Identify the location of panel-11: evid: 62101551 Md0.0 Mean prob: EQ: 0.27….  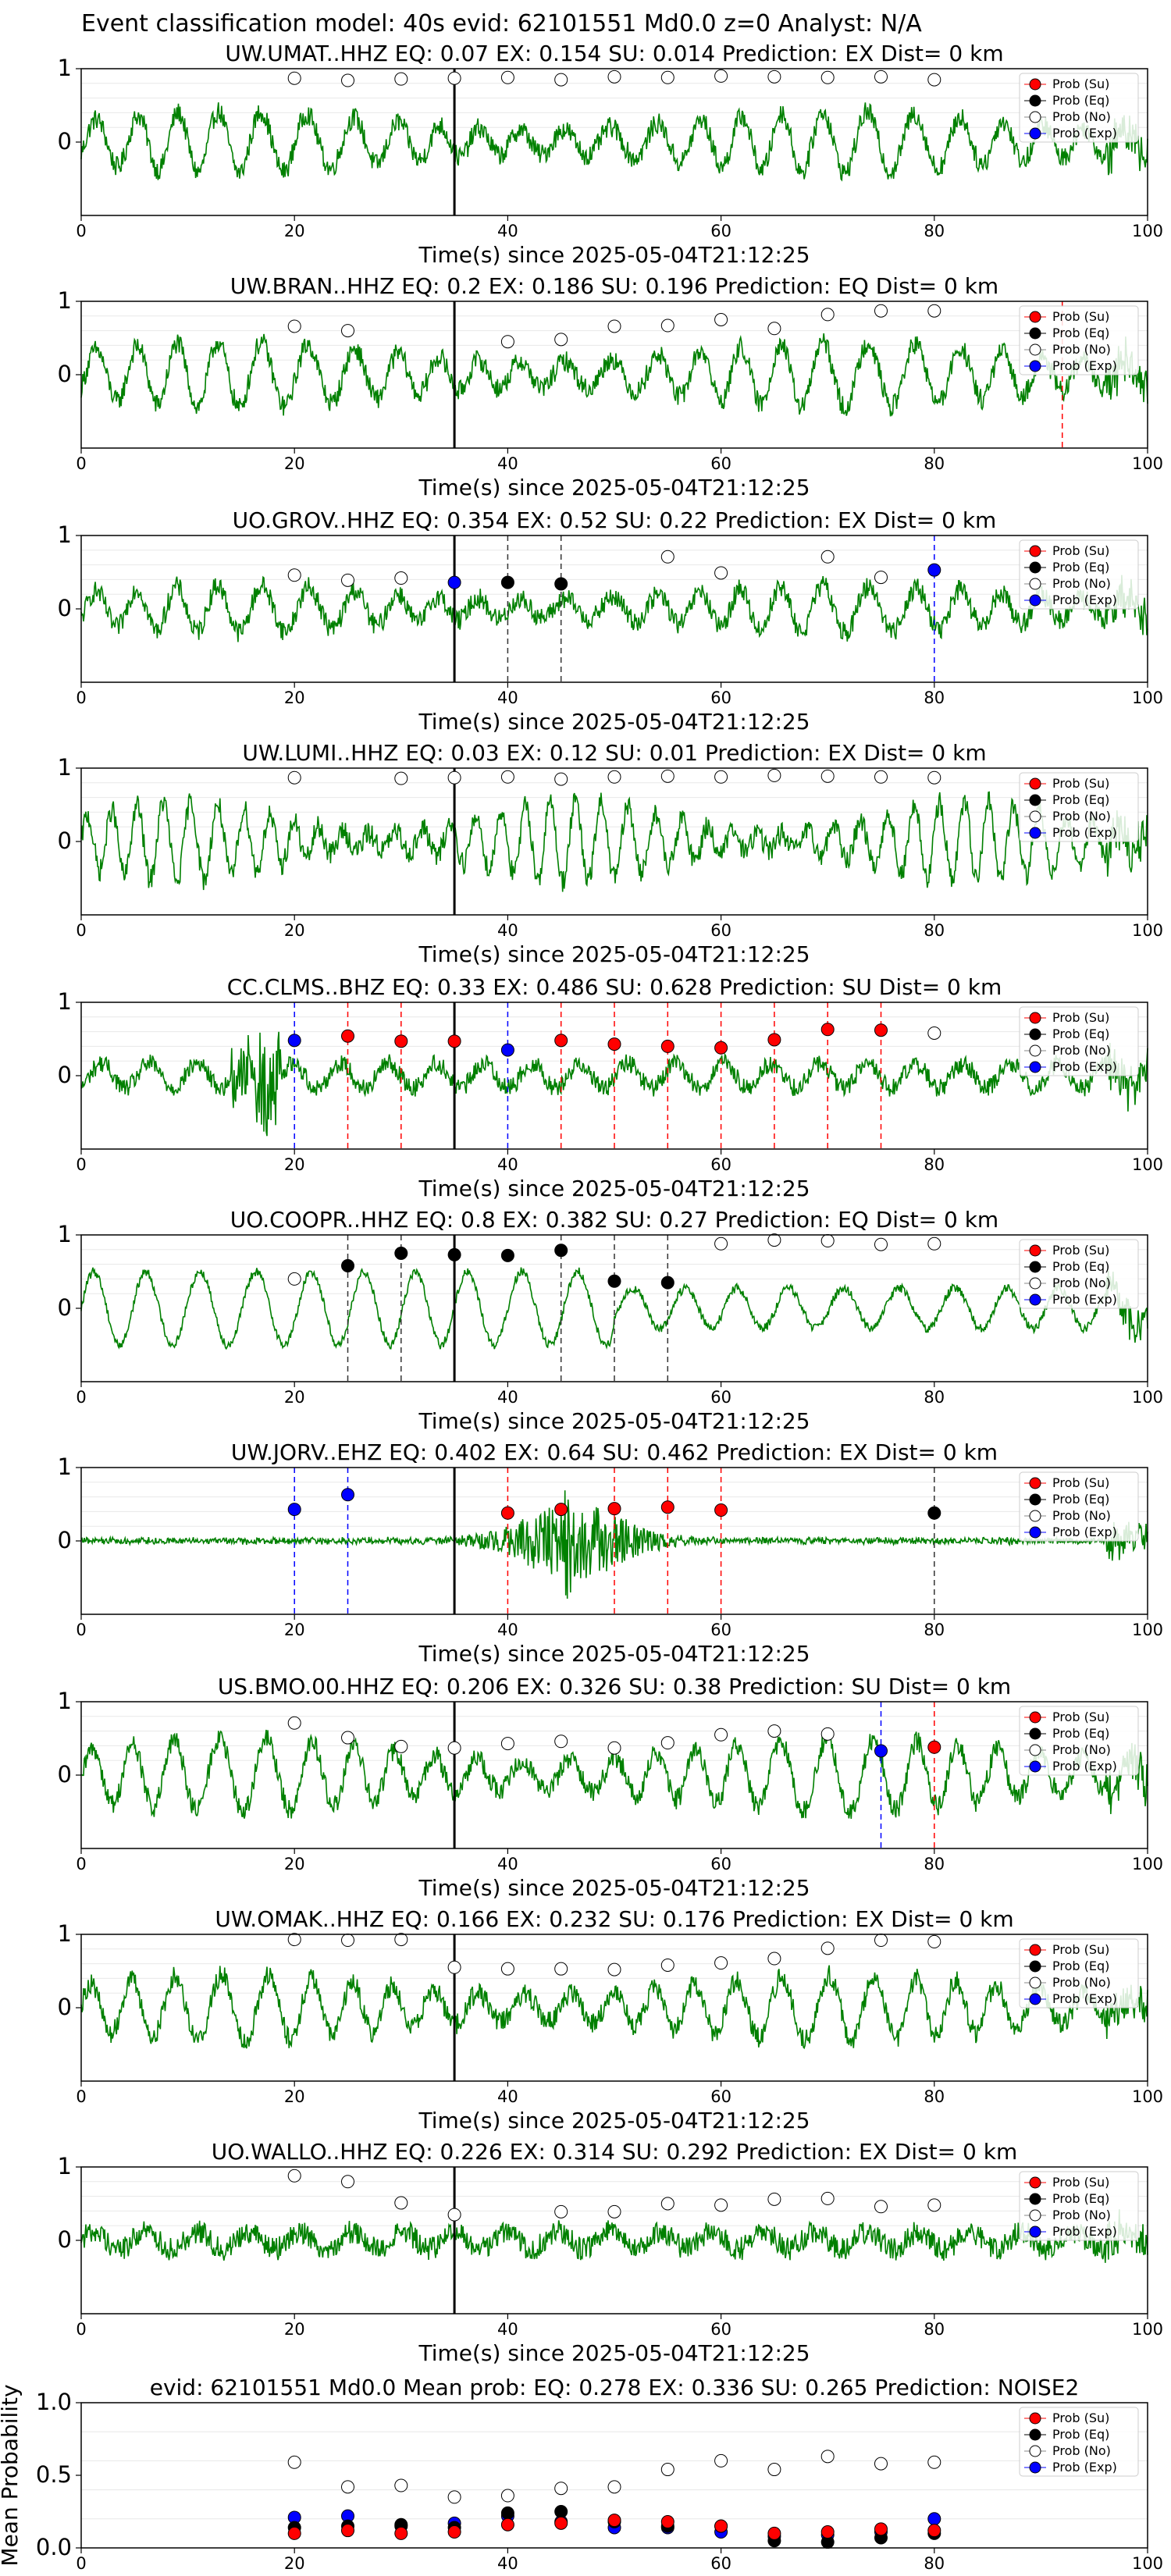
(581, 2474).